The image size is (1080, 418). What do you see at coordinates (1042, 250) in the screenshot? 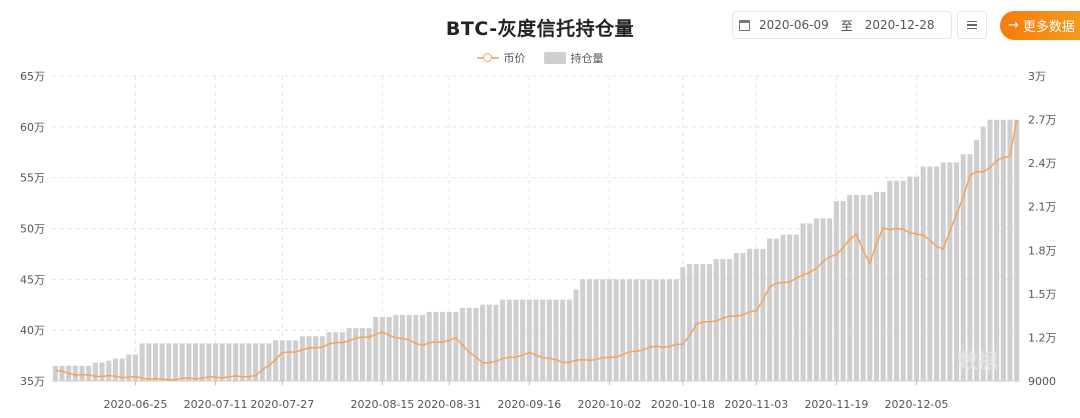
I see `svg-text: 1.8万` at bounding box center [1042, 250].